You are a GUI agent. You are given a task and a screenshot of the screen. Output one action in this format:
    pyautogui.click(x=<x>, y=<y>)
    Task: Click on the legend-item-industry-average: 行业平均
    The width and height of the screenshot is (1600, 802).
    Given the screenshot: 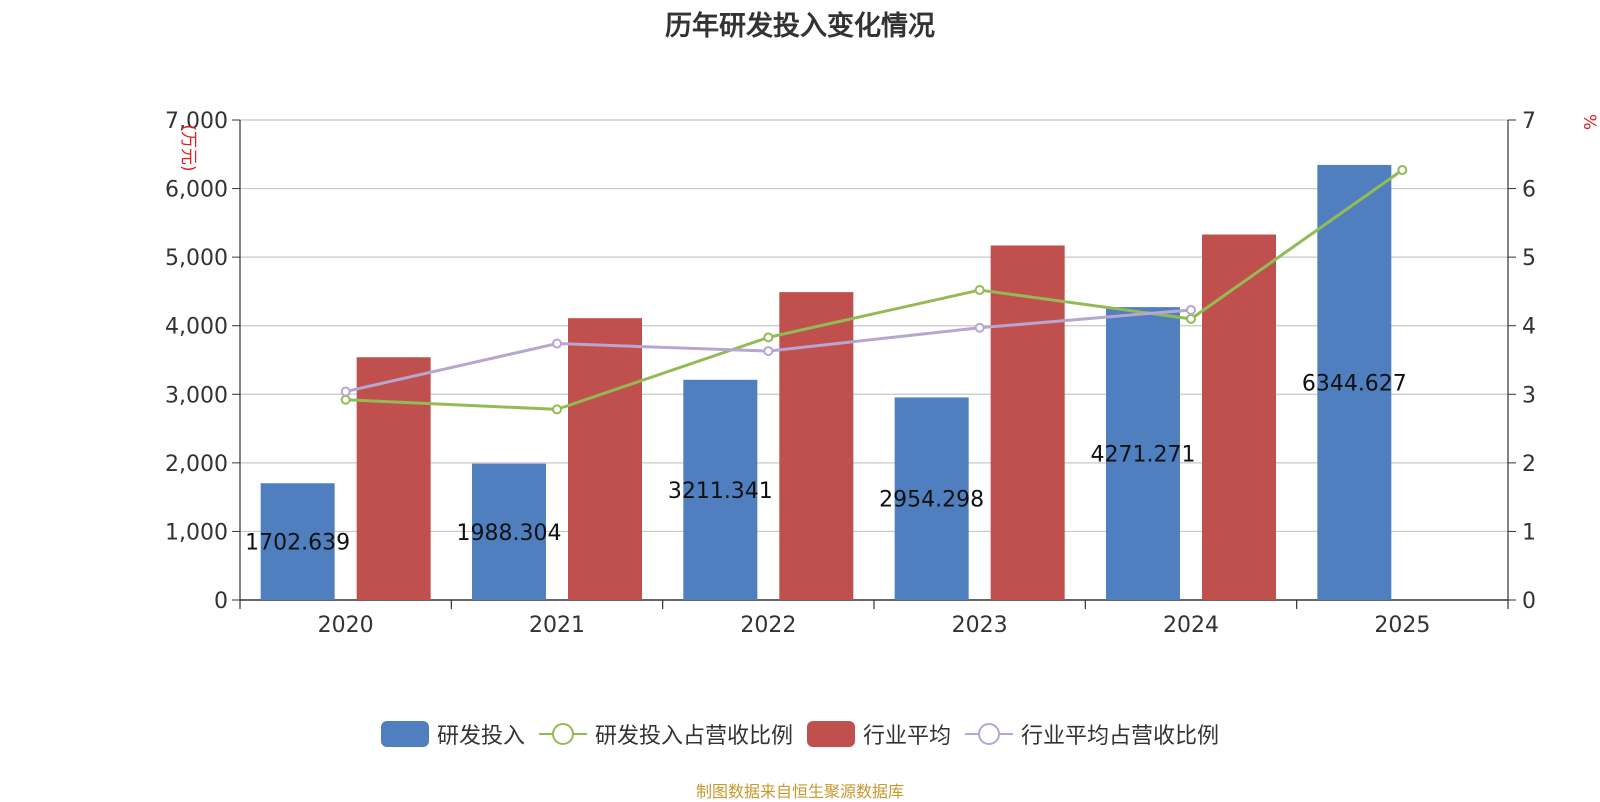 What is the action you would take?
    pyautogui.click(x=879, y=734)
    